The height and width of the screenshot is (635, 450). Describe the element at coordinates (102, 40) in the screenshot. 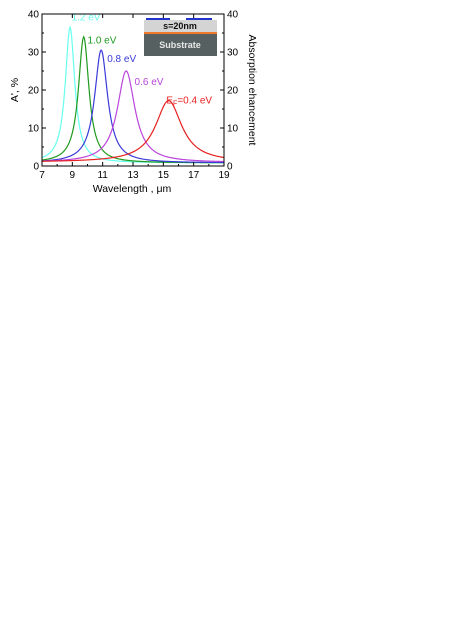

I see `series-label-1: 1.0 eV` at that location.